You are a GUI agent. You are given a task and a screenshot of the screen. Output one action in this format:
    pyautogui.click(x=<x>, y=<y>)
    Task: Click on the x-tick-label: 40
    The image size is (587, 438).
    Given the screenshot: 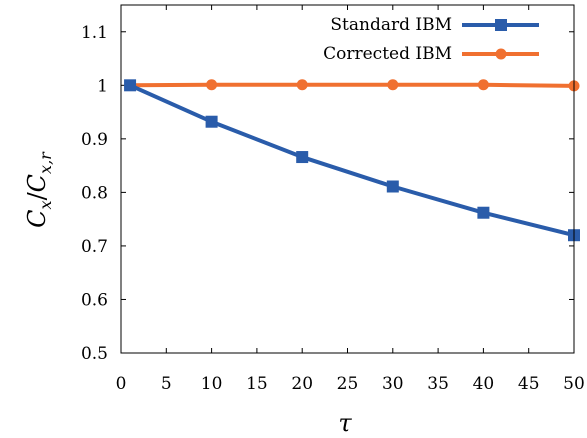 What is the action you would take?
    pyautogui.click(x=484, y=384)
    